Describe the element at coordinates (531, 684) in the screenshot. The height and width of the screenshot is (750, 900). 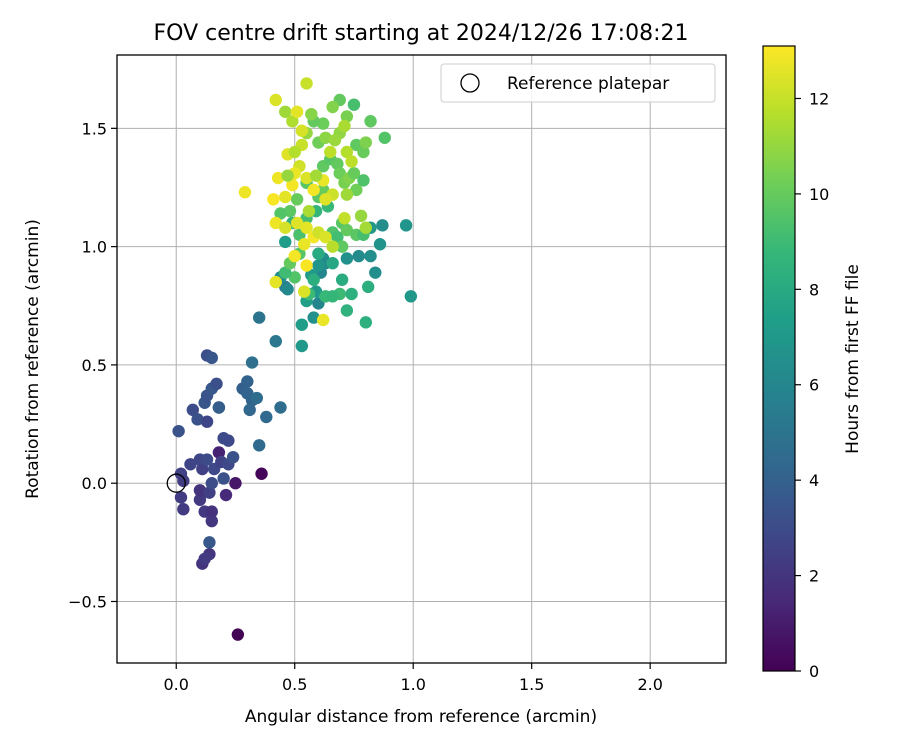
I see `x-tick-label: 1.5` at that location.